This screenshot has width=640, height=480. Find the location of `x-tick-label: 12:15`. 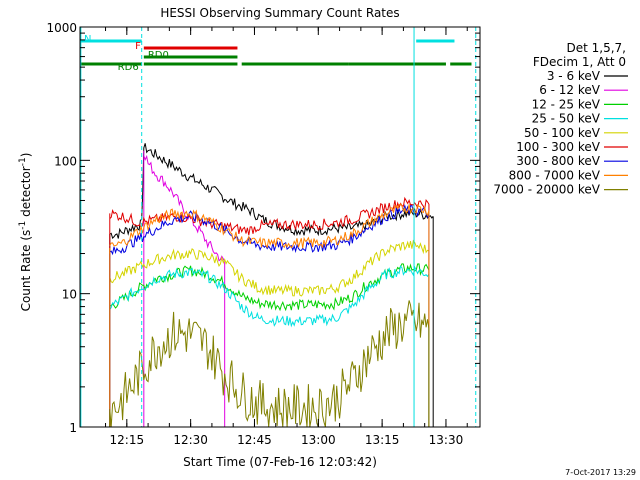

x-tick-label: 12:15 is located at coordinates (127, 440).